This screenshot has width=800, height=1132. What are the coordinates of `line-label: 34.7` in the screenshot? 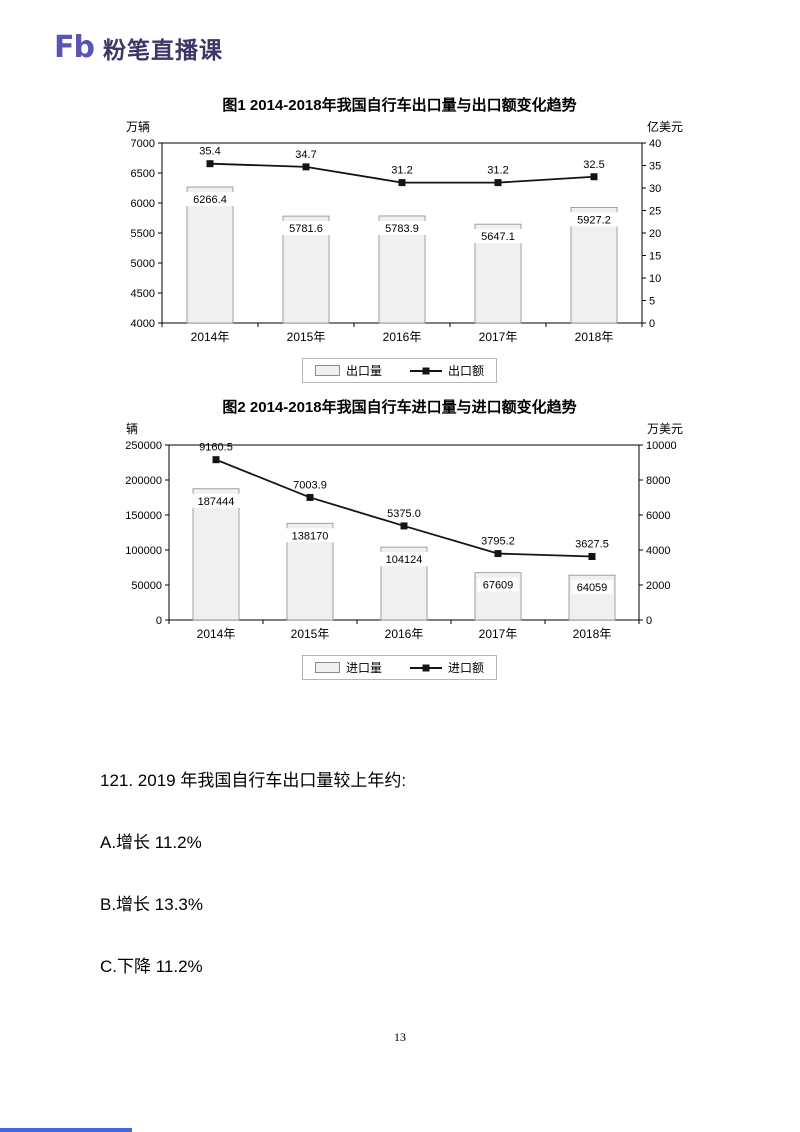 It's located at (305, 155).